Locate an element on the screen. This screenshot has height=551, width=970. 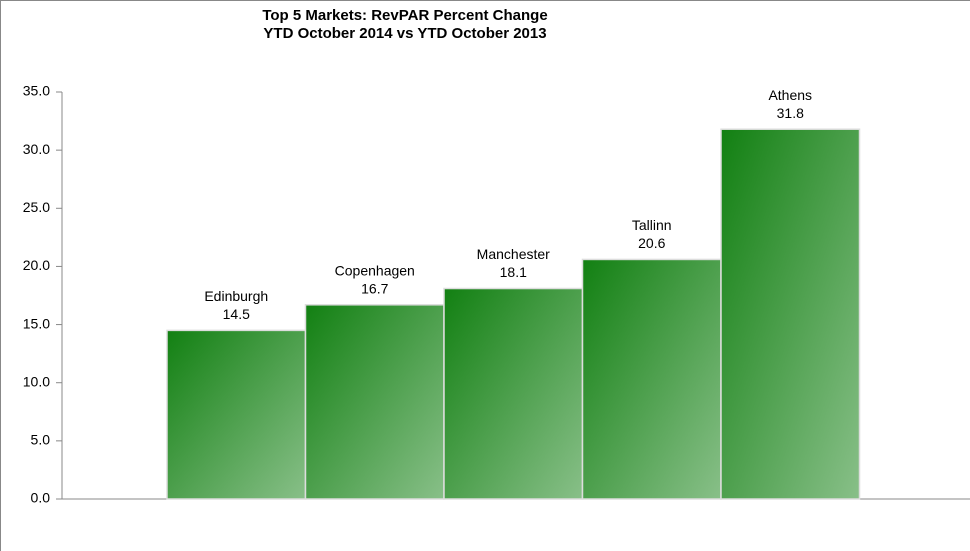
category-label: Tallinn is located at coordinates (652, 225).